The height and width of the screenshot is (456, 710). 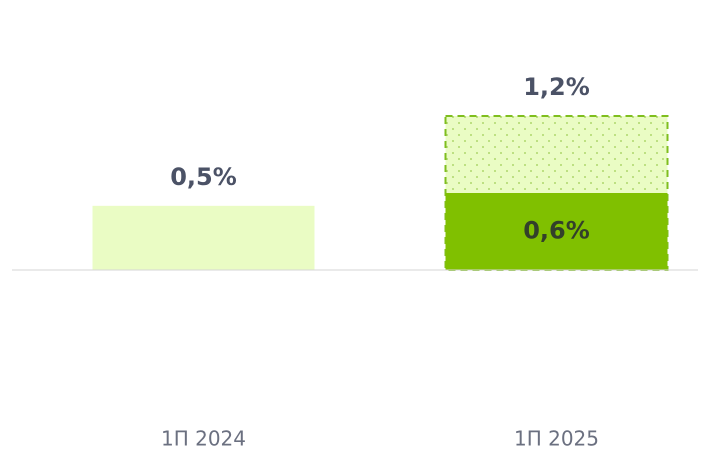 I want to click on value-label: 1,2%, so click(x=556, y=87).